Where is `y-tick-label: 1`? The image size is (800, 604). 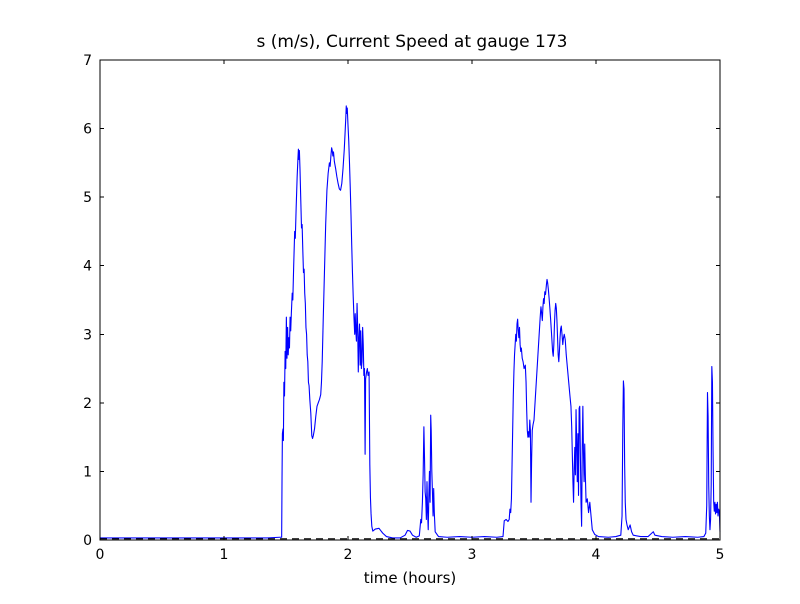 y-tick-label: 1 is located at coordinates (87, 472).